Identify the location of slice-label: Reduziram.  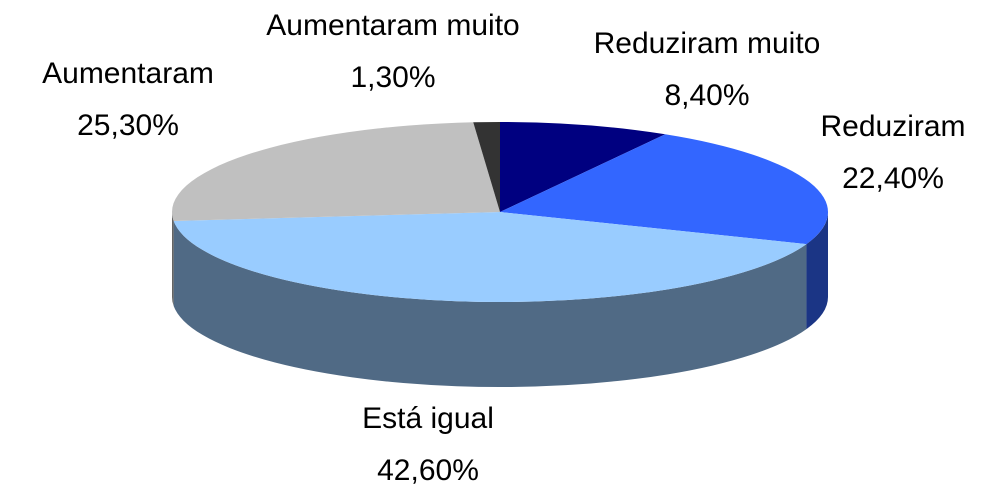
(892, 126).